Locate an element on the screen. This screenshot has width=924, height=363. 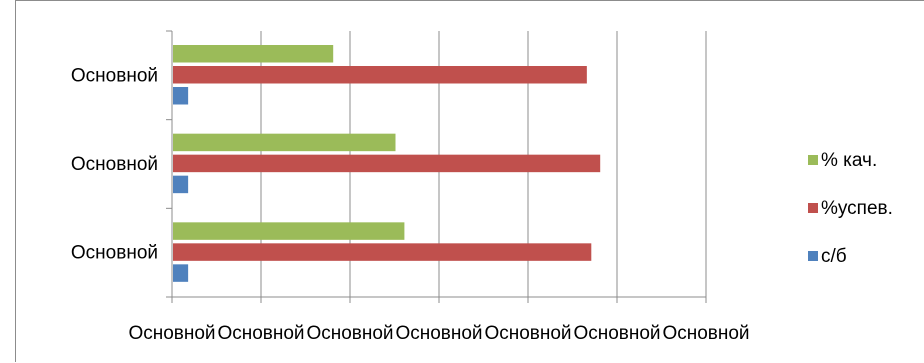
legend-label-1: % кач. is located at coordinates (849, 160).